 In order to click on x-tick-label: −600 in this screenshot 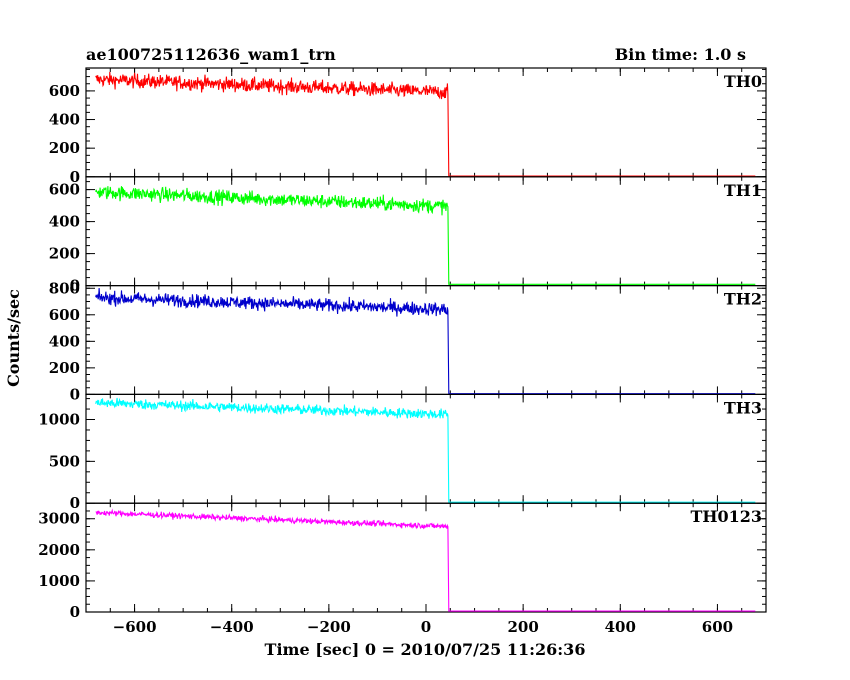, I will do `click(135, 627)`.